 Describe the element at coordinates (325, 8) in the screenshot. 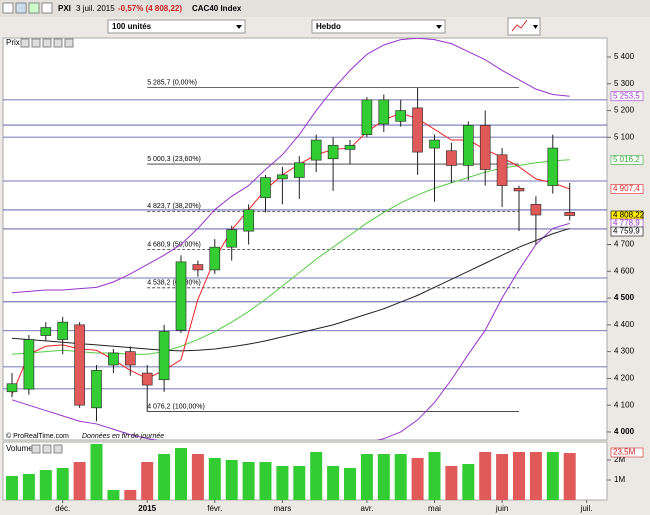

I see `toolbar` at that location.